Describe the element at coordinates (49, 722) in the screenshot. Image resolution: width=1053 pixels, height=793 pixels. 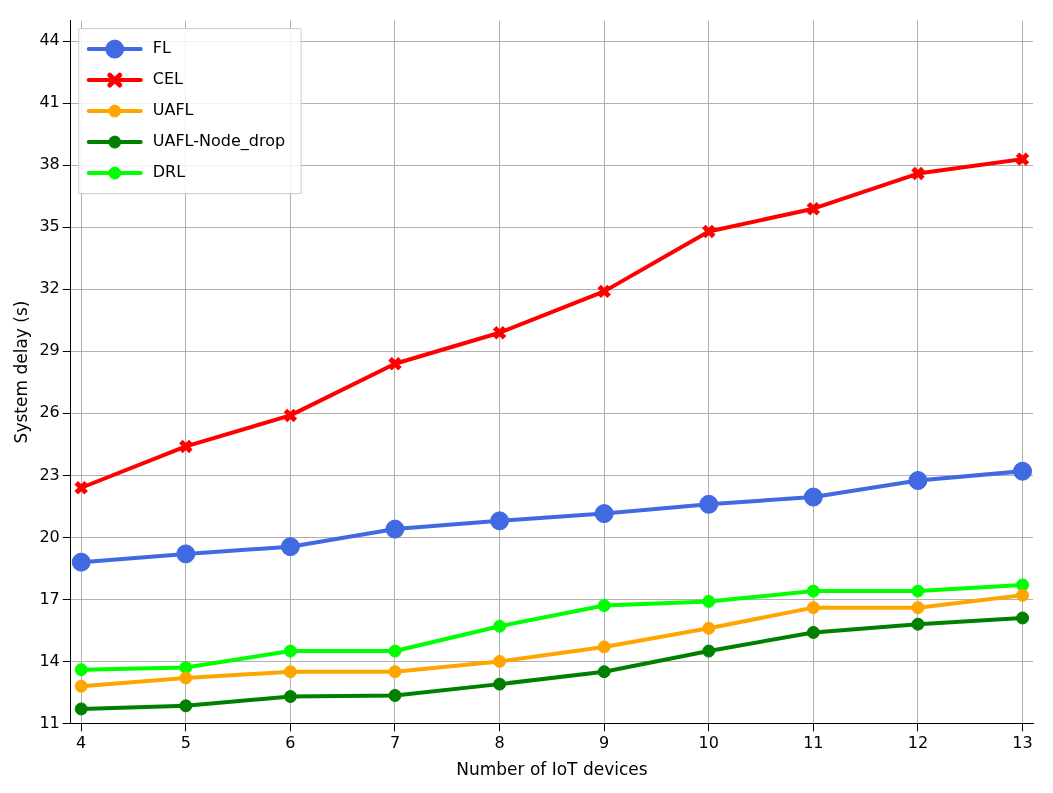
I see `y-tick-label: 11` at that location.